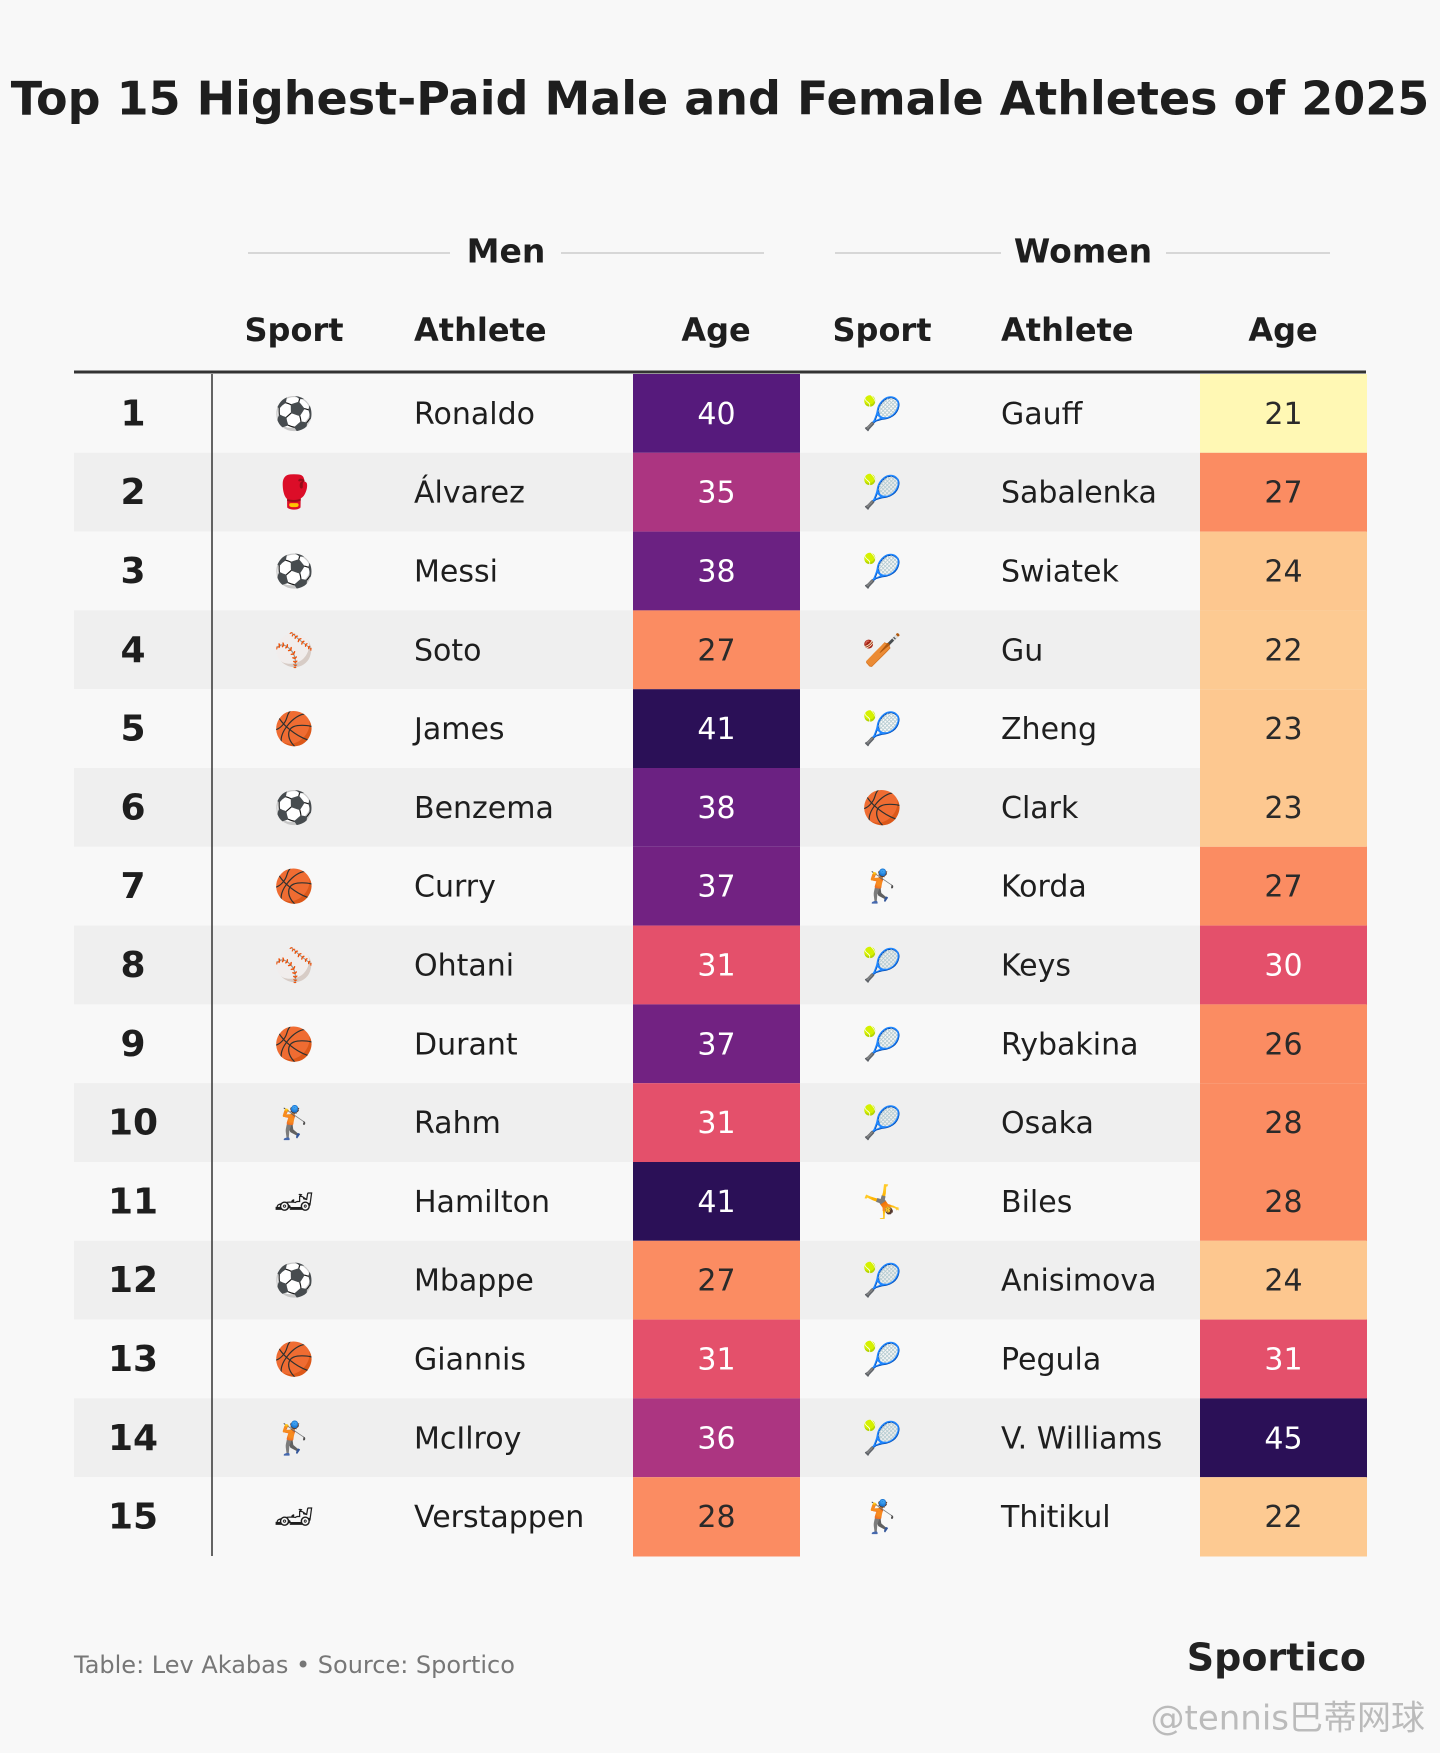  What do you see at coordinates (1079, 493) in the screenshot?
I see `athlete: Sabalenka` at bounding box center [1079, 493].